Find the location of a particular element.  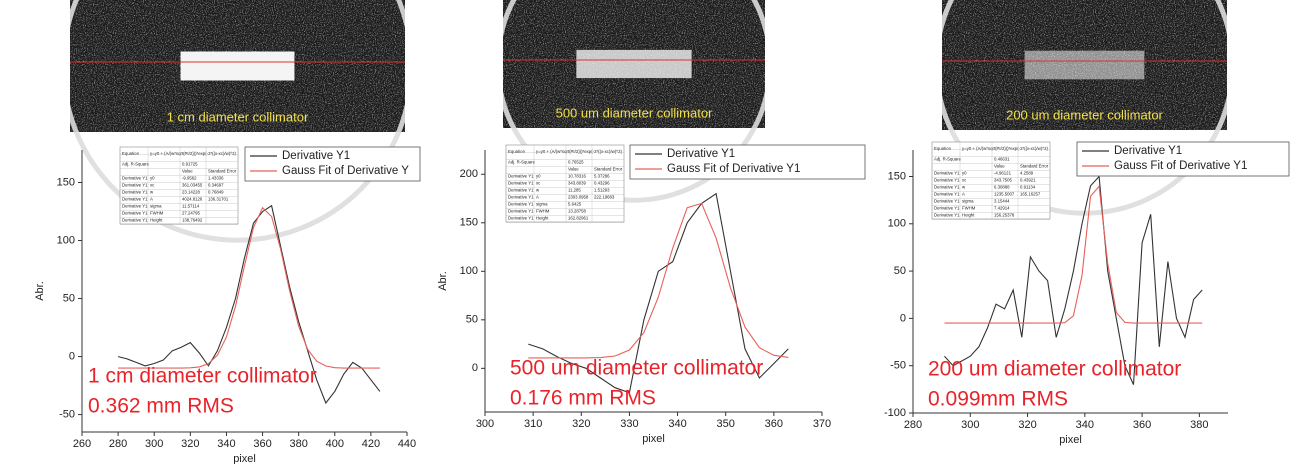

y-tick-label: 0 is located at coordinates (72, 356).